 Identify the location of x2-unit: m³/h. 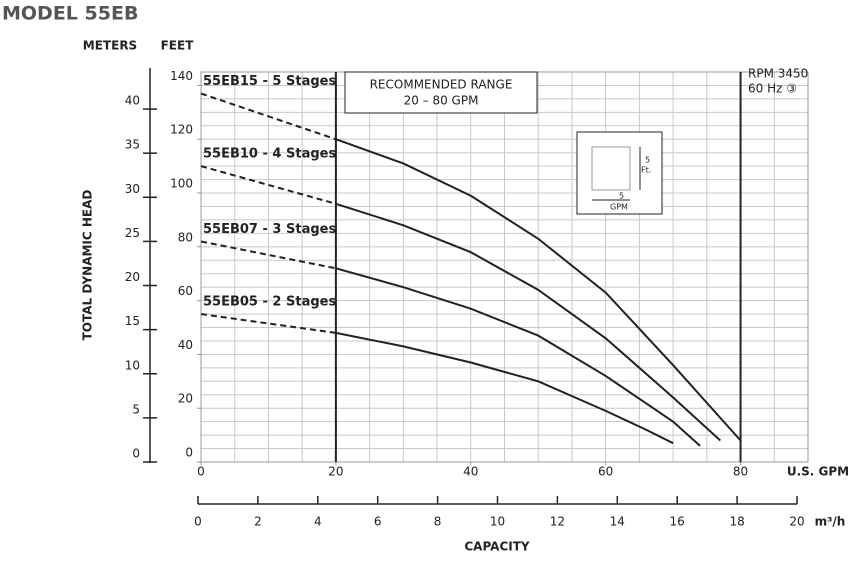
(830, 522).